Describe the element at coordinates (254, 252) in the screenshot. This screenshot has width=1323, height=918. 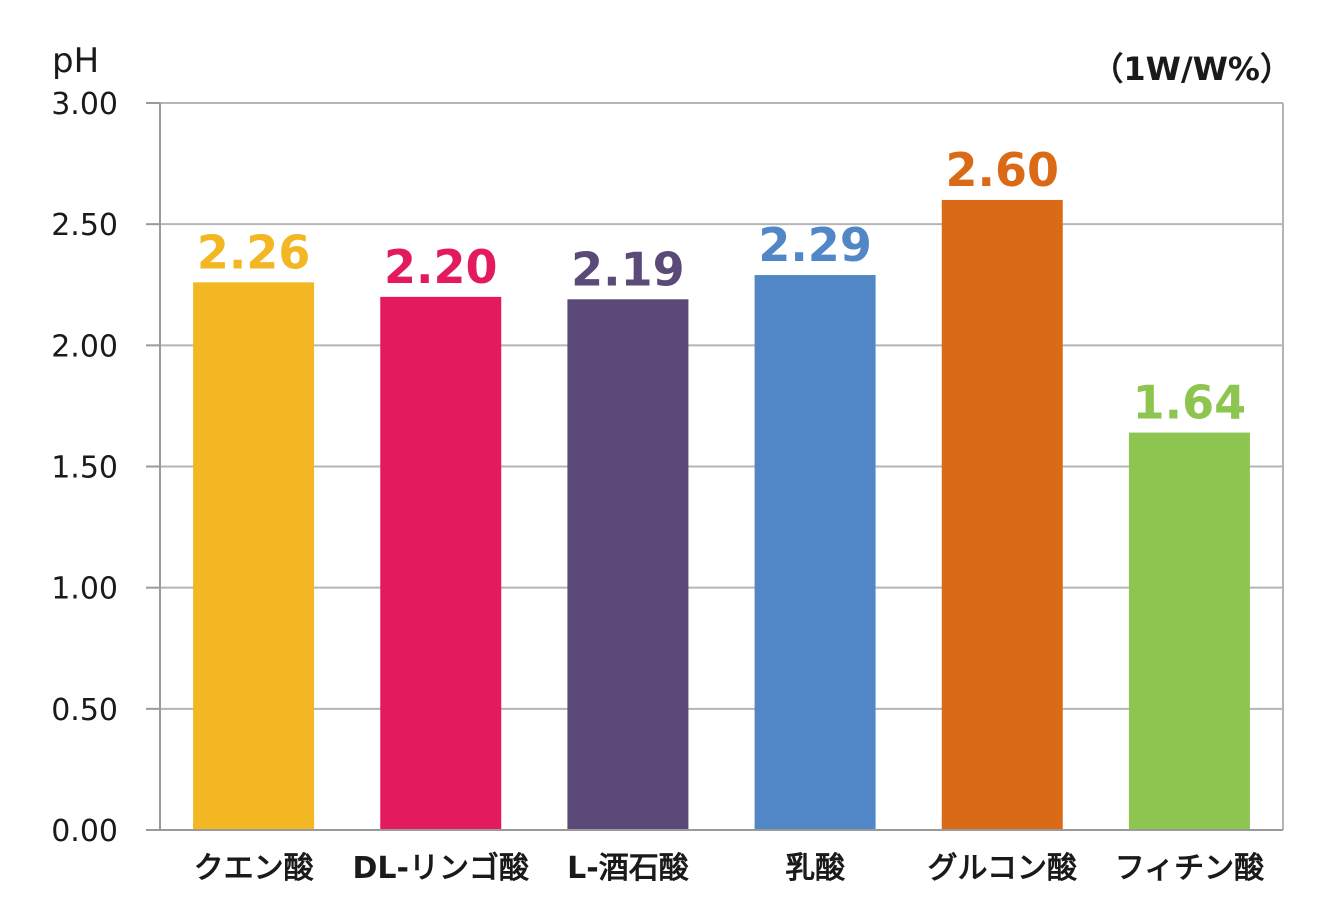
I see `data-label: 2.26` at that location.